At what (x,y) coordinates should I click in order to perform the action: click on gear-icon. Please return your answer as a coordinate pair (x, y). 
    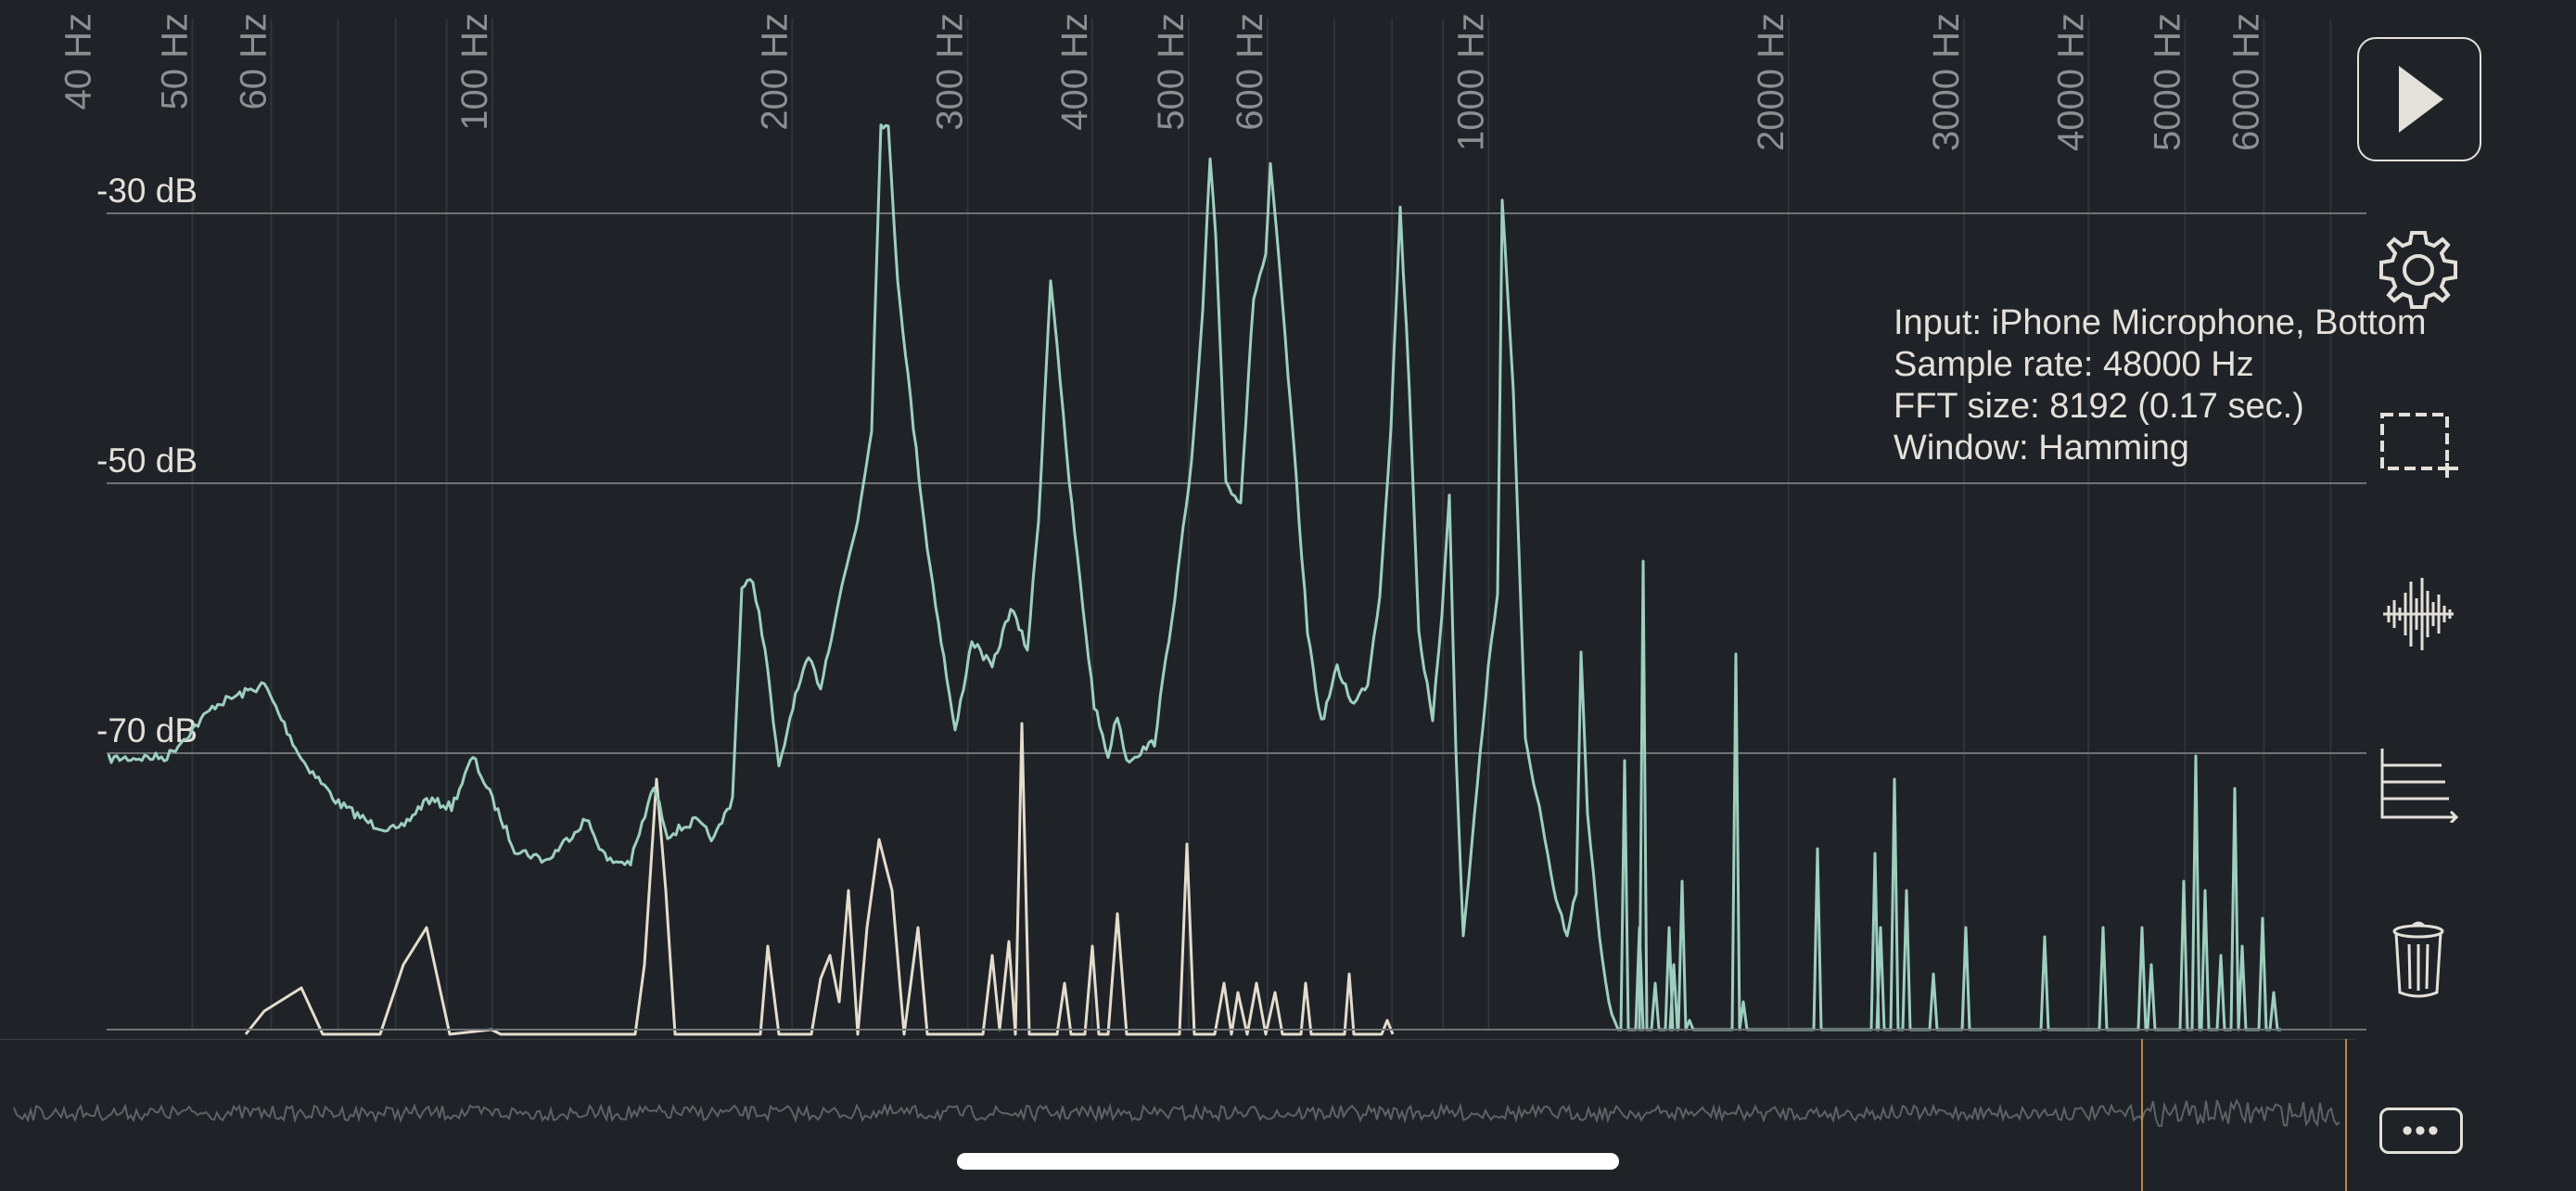
    Looking at the image, I should click on (2418, 270).